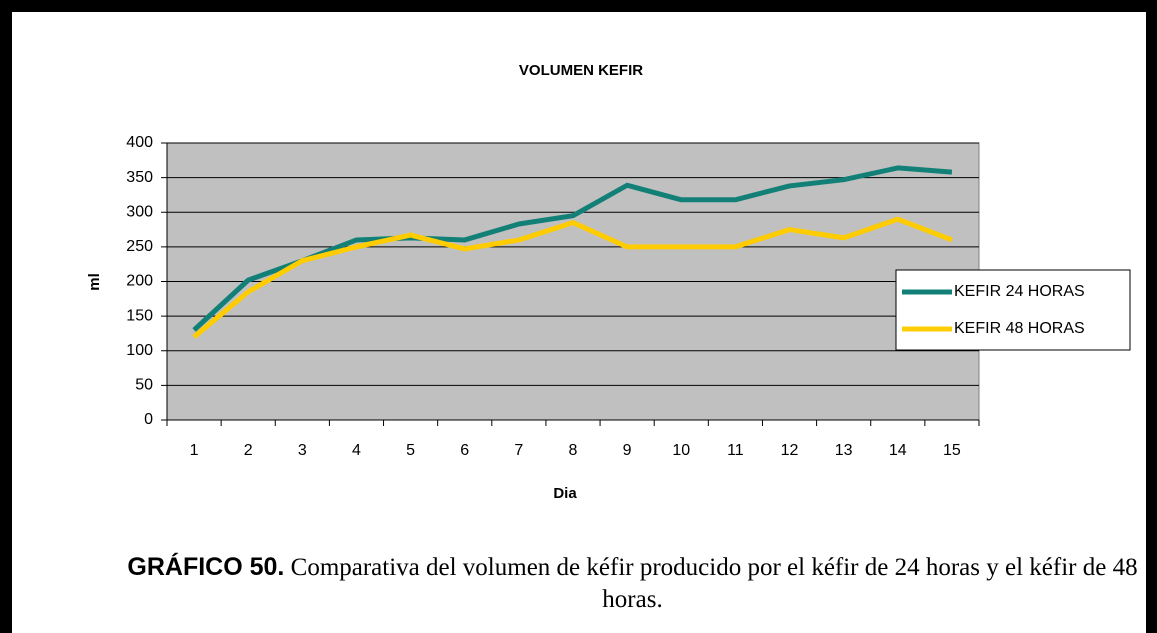 Image resolution: width=1157 pixels, height=633 pixels. I want to click on legend-label: KEFIR 24 HORAS, so click(1019, 291).